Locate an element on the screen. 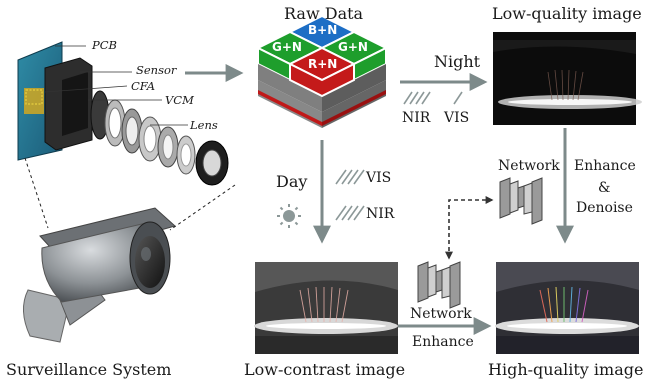 This screenshot has width=653, height=385. surveillance-camera is located at coordinates (100, 275).